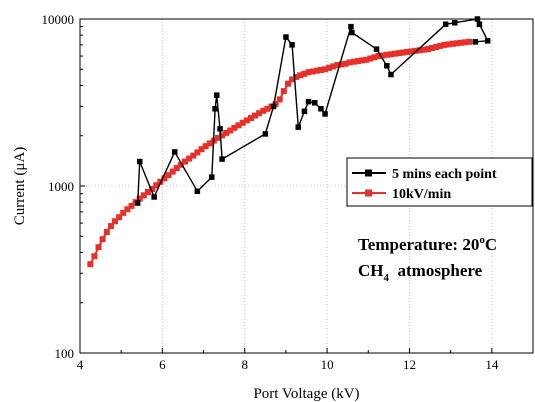  I want to click on annotation-atmosphere: CH4 atmosphere, so click(420, 272).